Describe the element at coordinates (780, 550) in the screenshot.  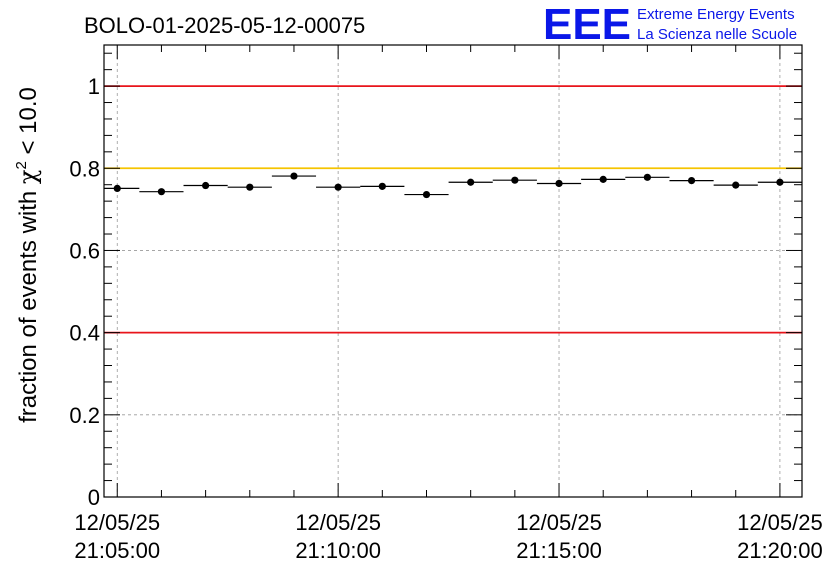
I see `x-tick-label-time: 21:20:00` at that location.